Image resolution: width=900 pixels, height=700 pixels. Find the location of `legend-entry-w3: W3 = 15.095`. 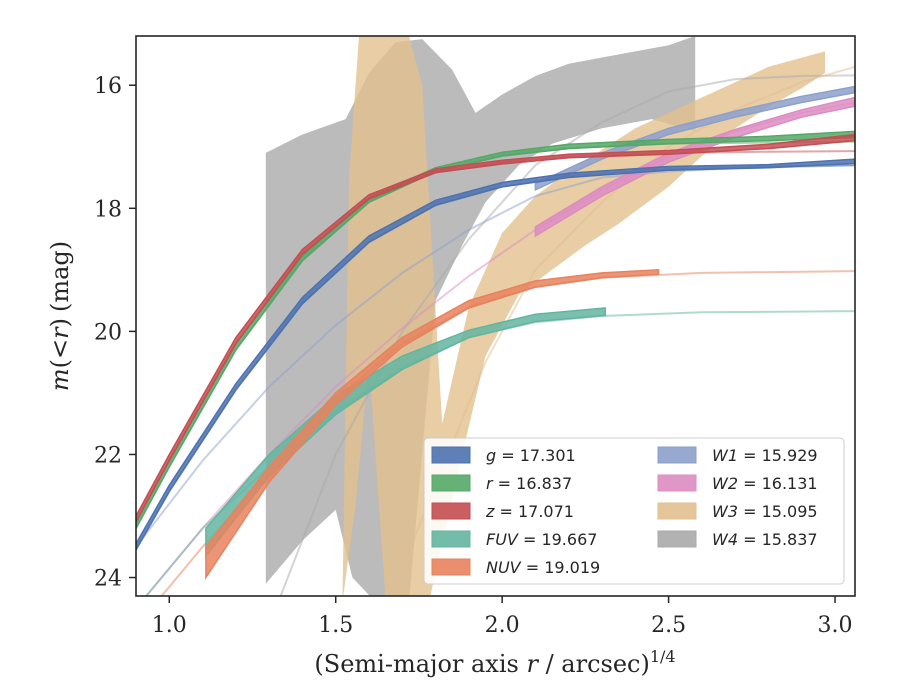

legend-entry-w3: W3 = 15.095 is located at coordinates (737, 511).